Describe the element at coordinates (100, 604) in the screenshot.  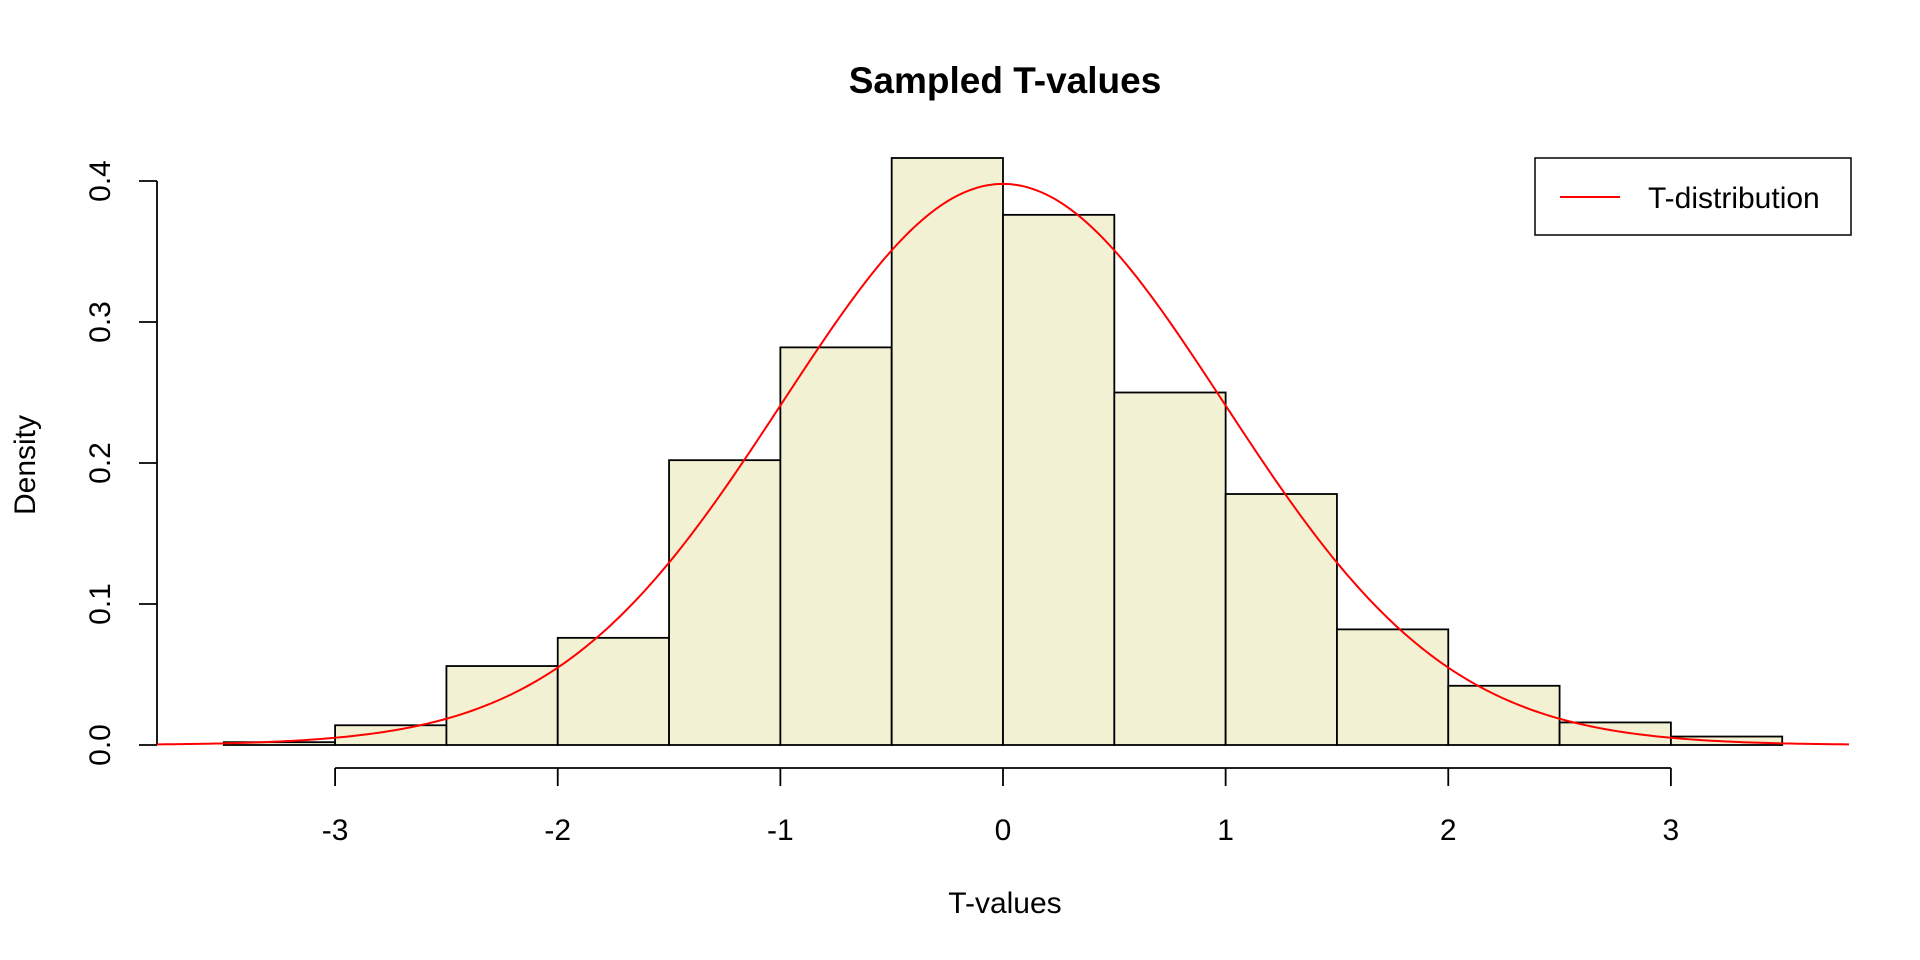
I see `y-tick-label-2: 0.1` at that location.